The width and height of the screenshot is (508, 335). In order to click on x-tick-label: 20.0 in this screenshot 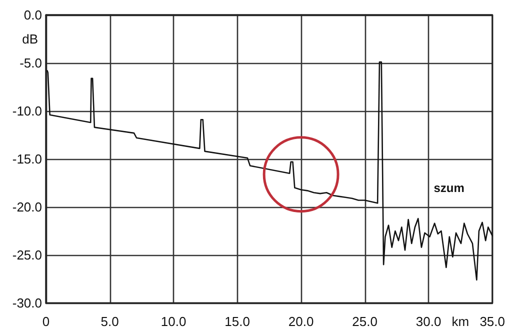, I will do `click(301, 321)`.